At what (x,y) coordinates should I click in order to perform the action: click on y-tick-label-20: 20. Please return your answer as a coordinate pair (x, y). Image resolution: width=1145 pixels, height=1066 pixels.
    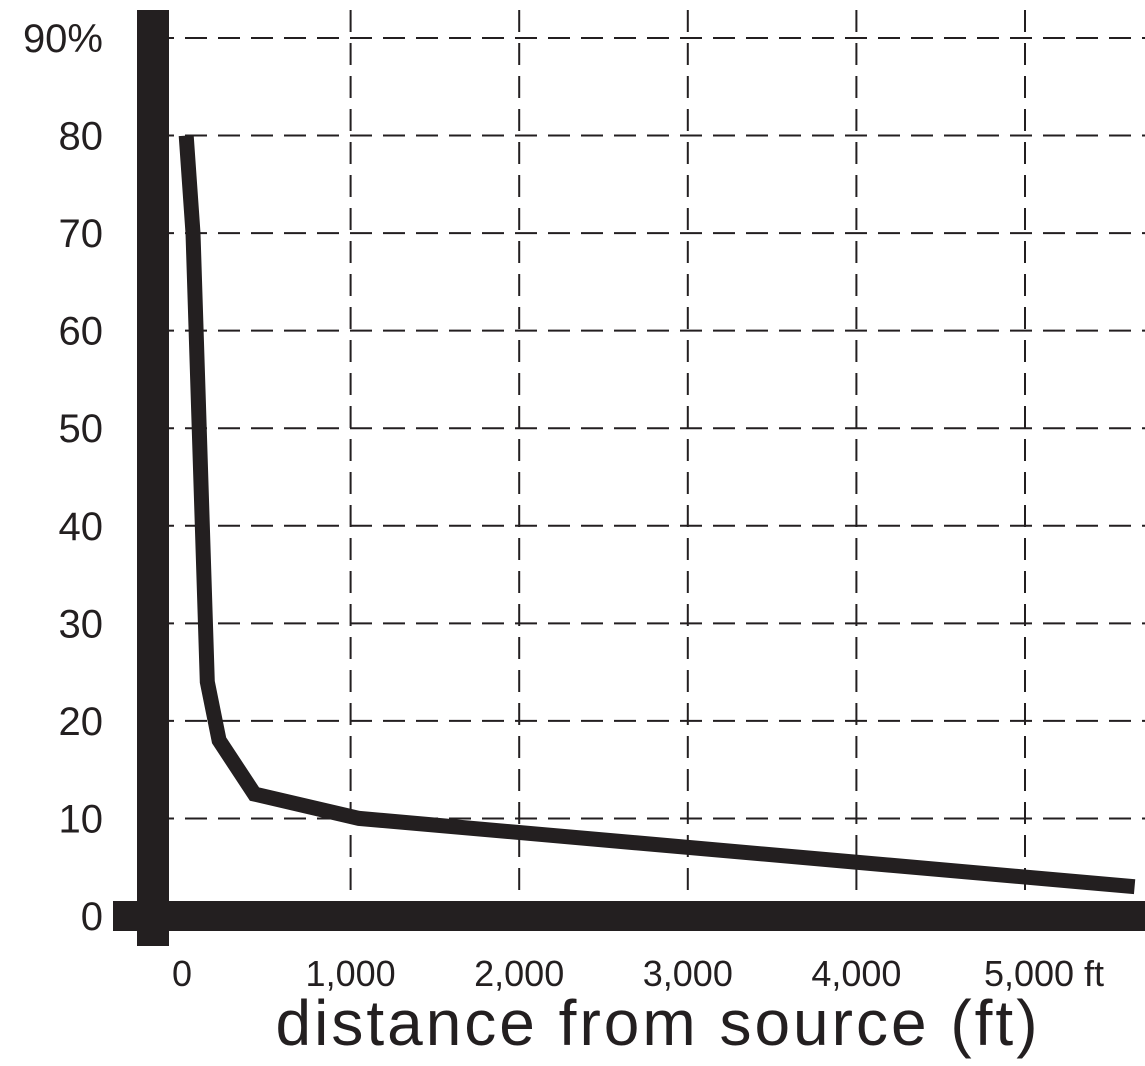
    Looking at the image, I should click on (81, 722).